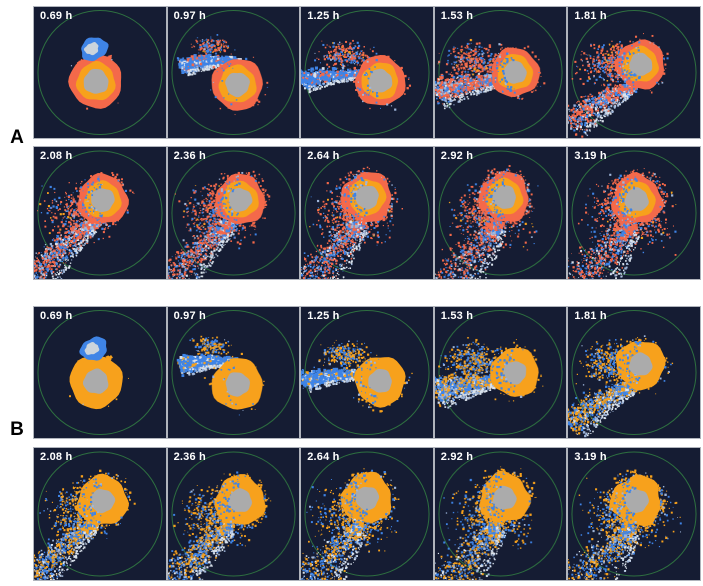 The image size is (703, 586). I want to click on panel-label-a: A, so click(17, 137).